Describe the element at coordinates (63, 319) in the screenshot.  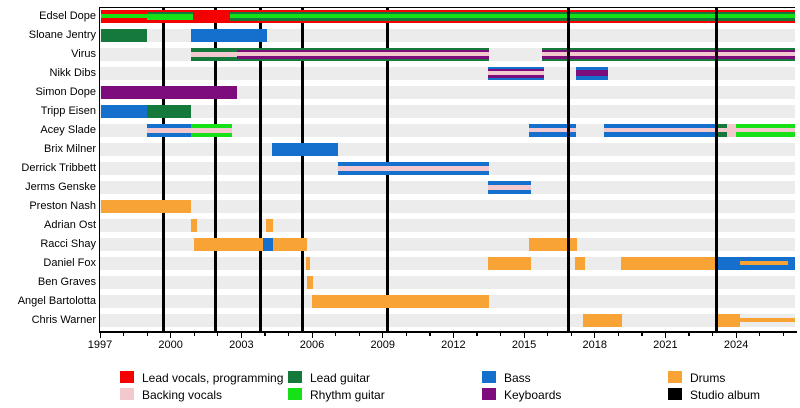
I see `member-label: Chris Warner` at that location.